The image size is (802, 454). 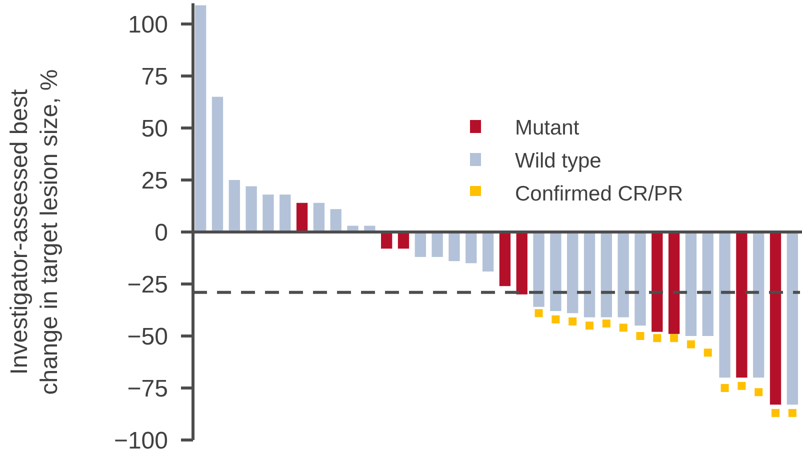 I want to click on y-tick-label: −25, so click(x=147, y=284).